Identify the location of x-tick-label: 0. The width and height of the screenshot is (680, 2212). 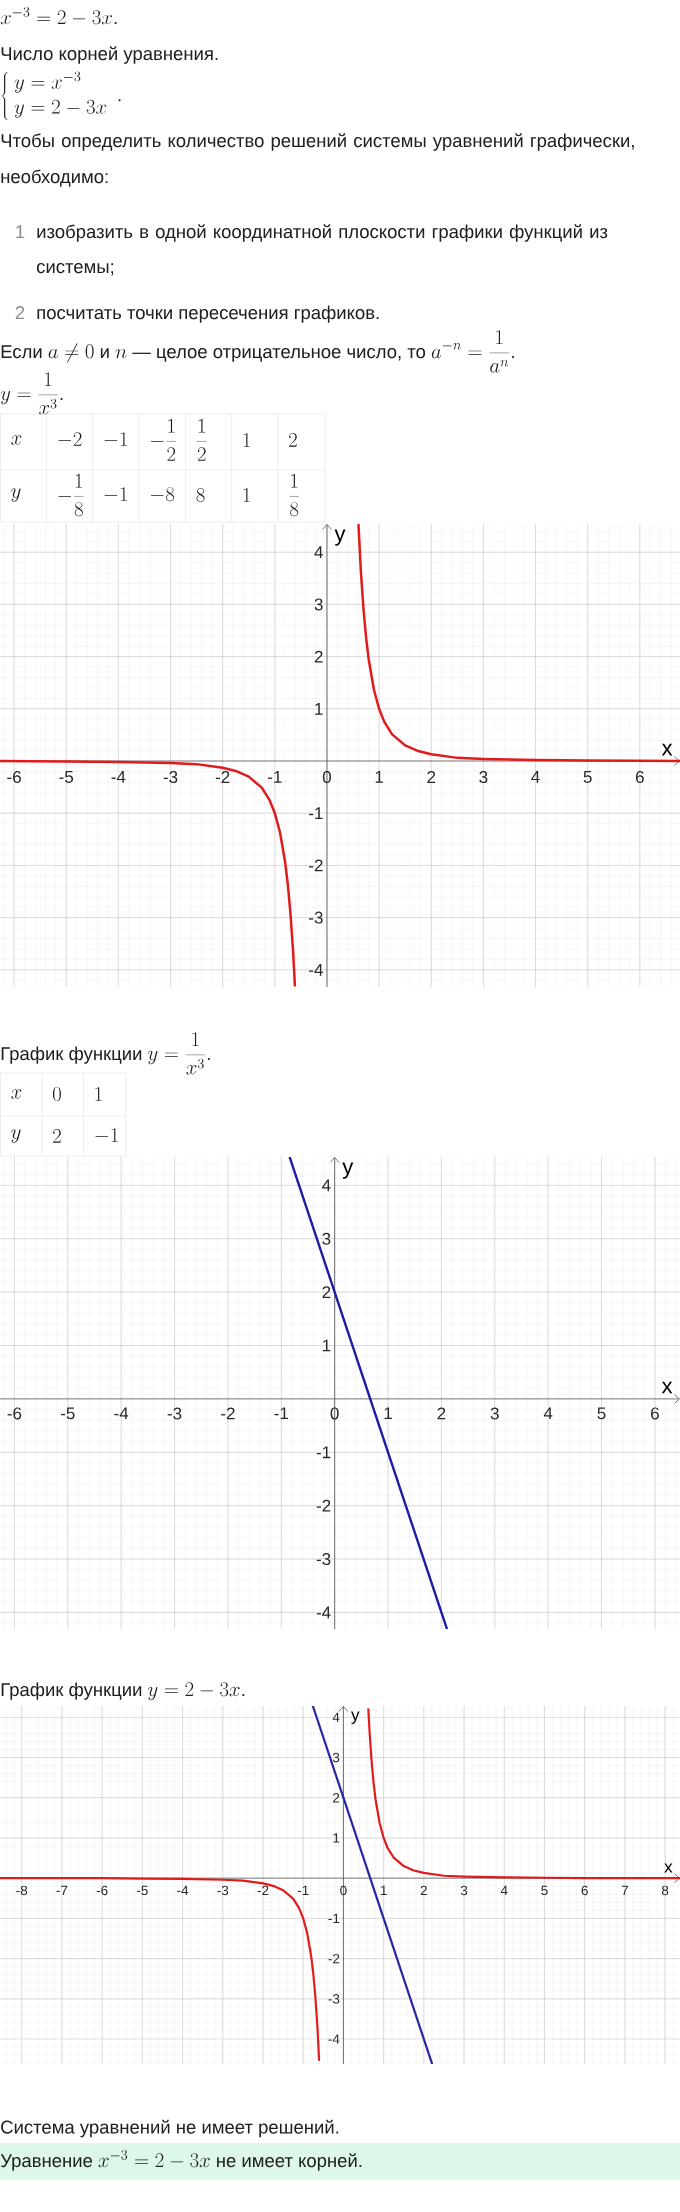
(327, 777).